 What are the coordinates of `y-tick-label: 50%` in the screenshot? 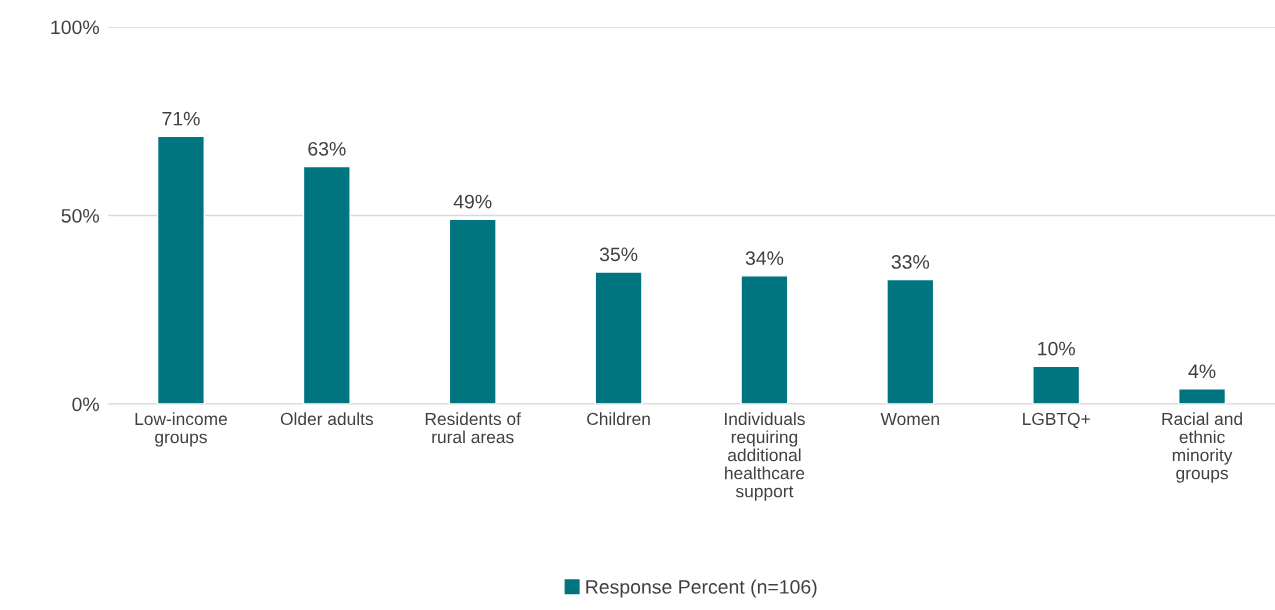 It's located at (80, 215).